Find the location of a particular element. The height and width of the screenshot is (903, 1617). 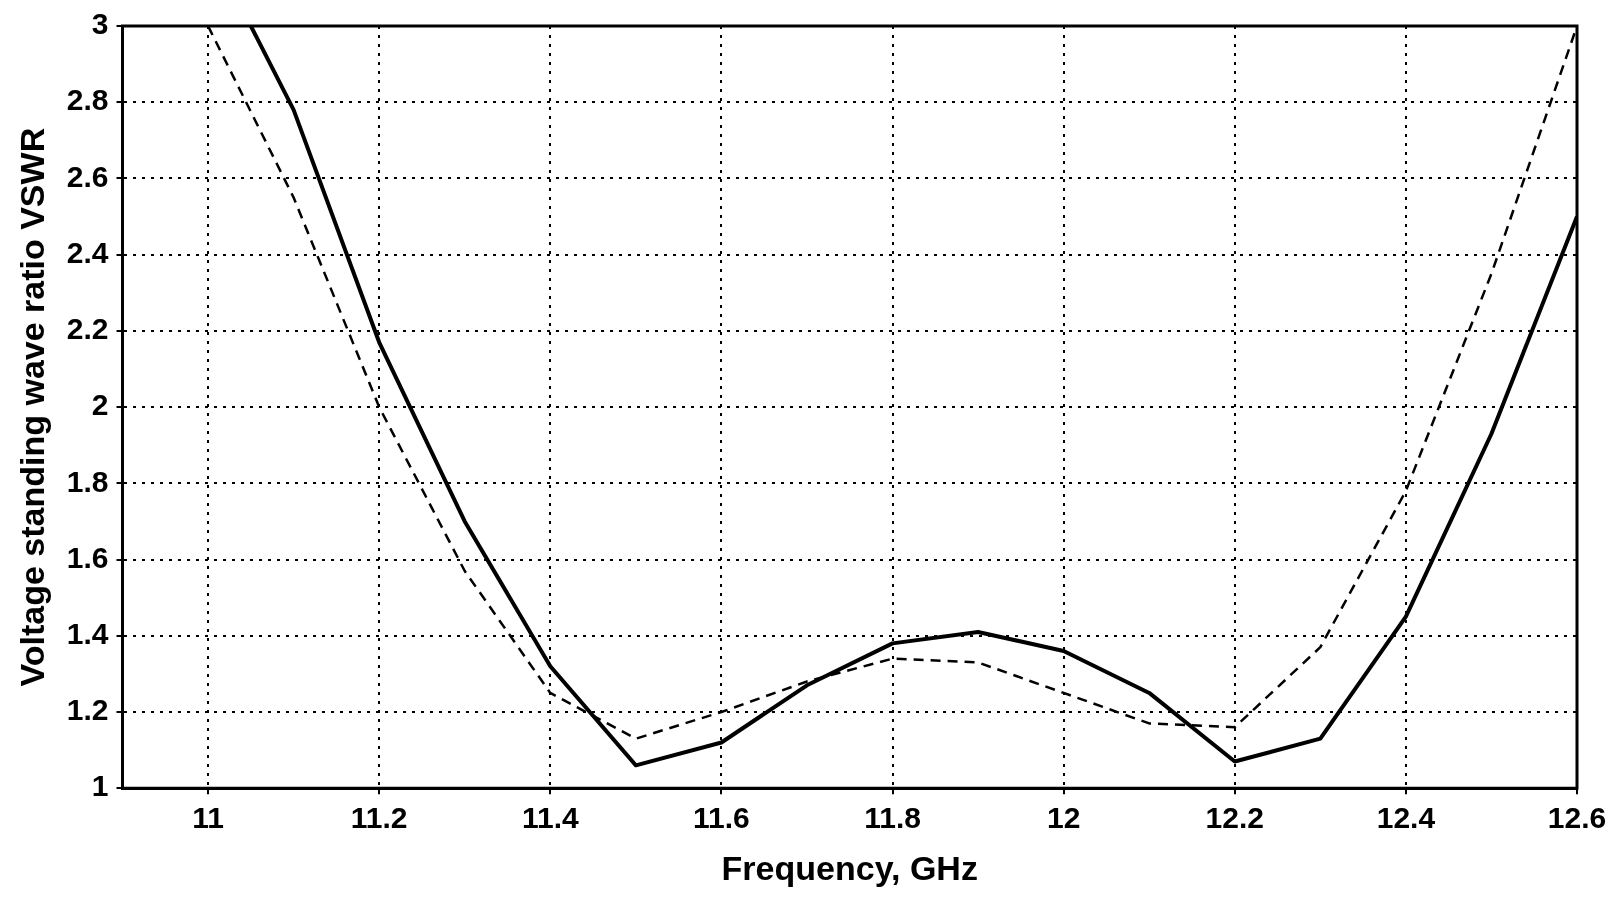

y-tick-label: 1.2 is located at coordinates (87, 710).